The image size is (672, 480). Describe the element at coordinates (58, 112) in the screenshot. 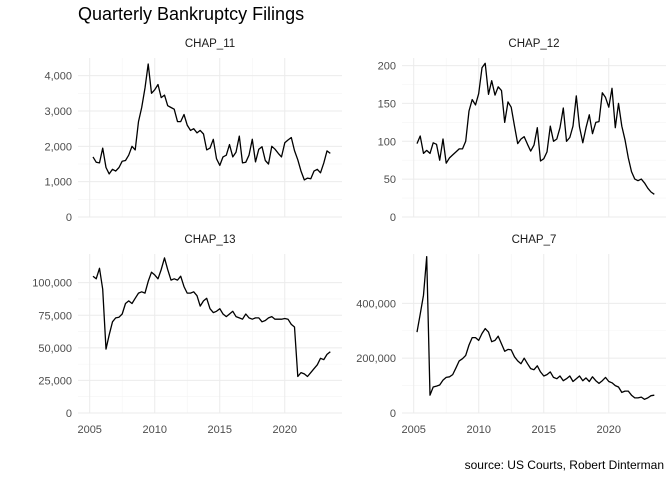

I see `chap-11-y-tick-label: 3,000` at that location.